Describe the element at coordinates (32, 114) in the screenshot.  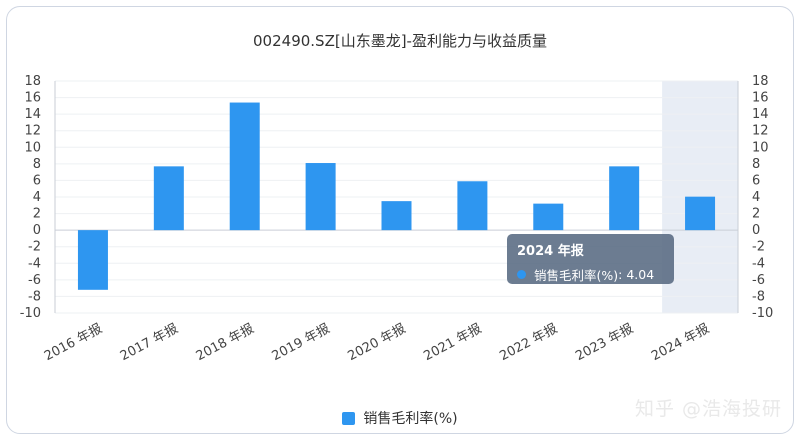
I see `y-tick-label-left: 14` at that location.